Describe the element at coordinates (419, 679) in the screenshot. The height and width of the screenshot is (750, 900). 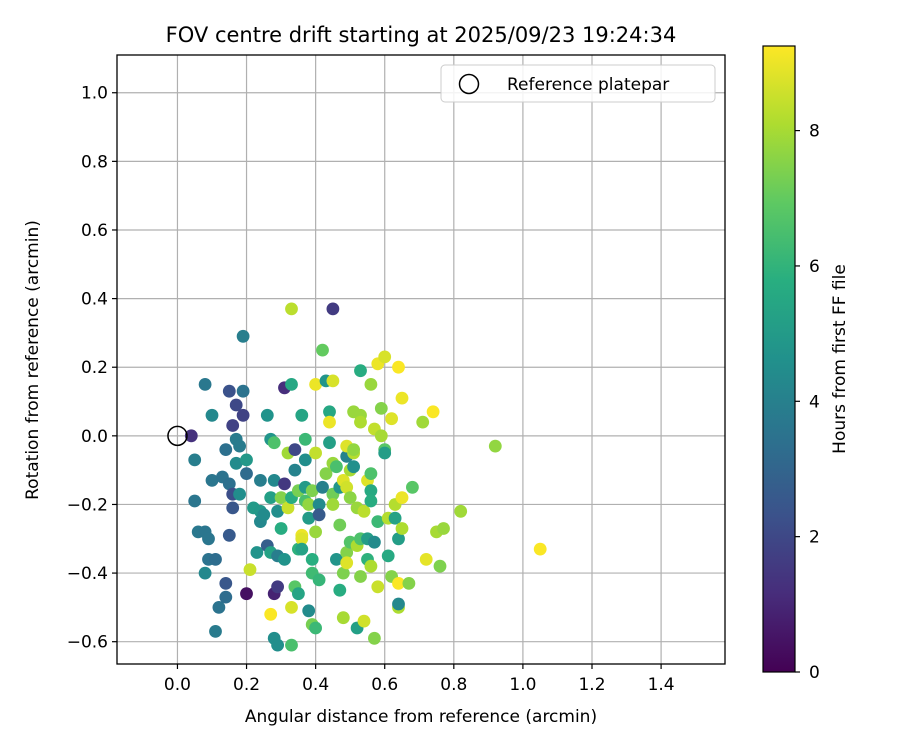
I see `x-axis-ticks: 0.0 0.2 0.4 0.6 0.8 1.0 1.2 1.4` at that location.